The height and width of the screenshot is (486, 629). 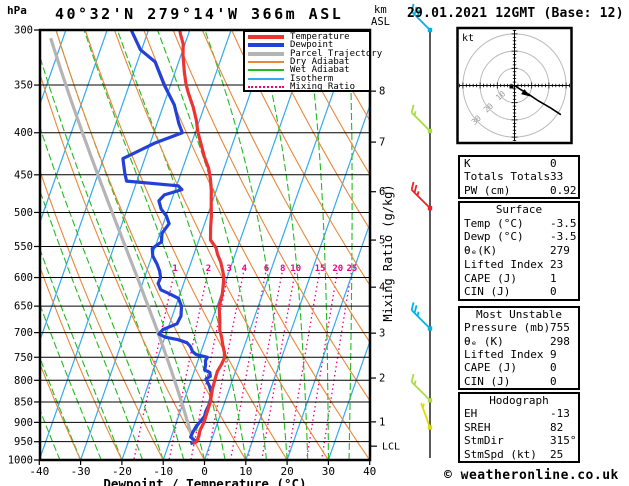 What do you see at coordinates (557, 264) in the screenshot?
I see `panel-row-value: 23` at bounding box center [557, 264].